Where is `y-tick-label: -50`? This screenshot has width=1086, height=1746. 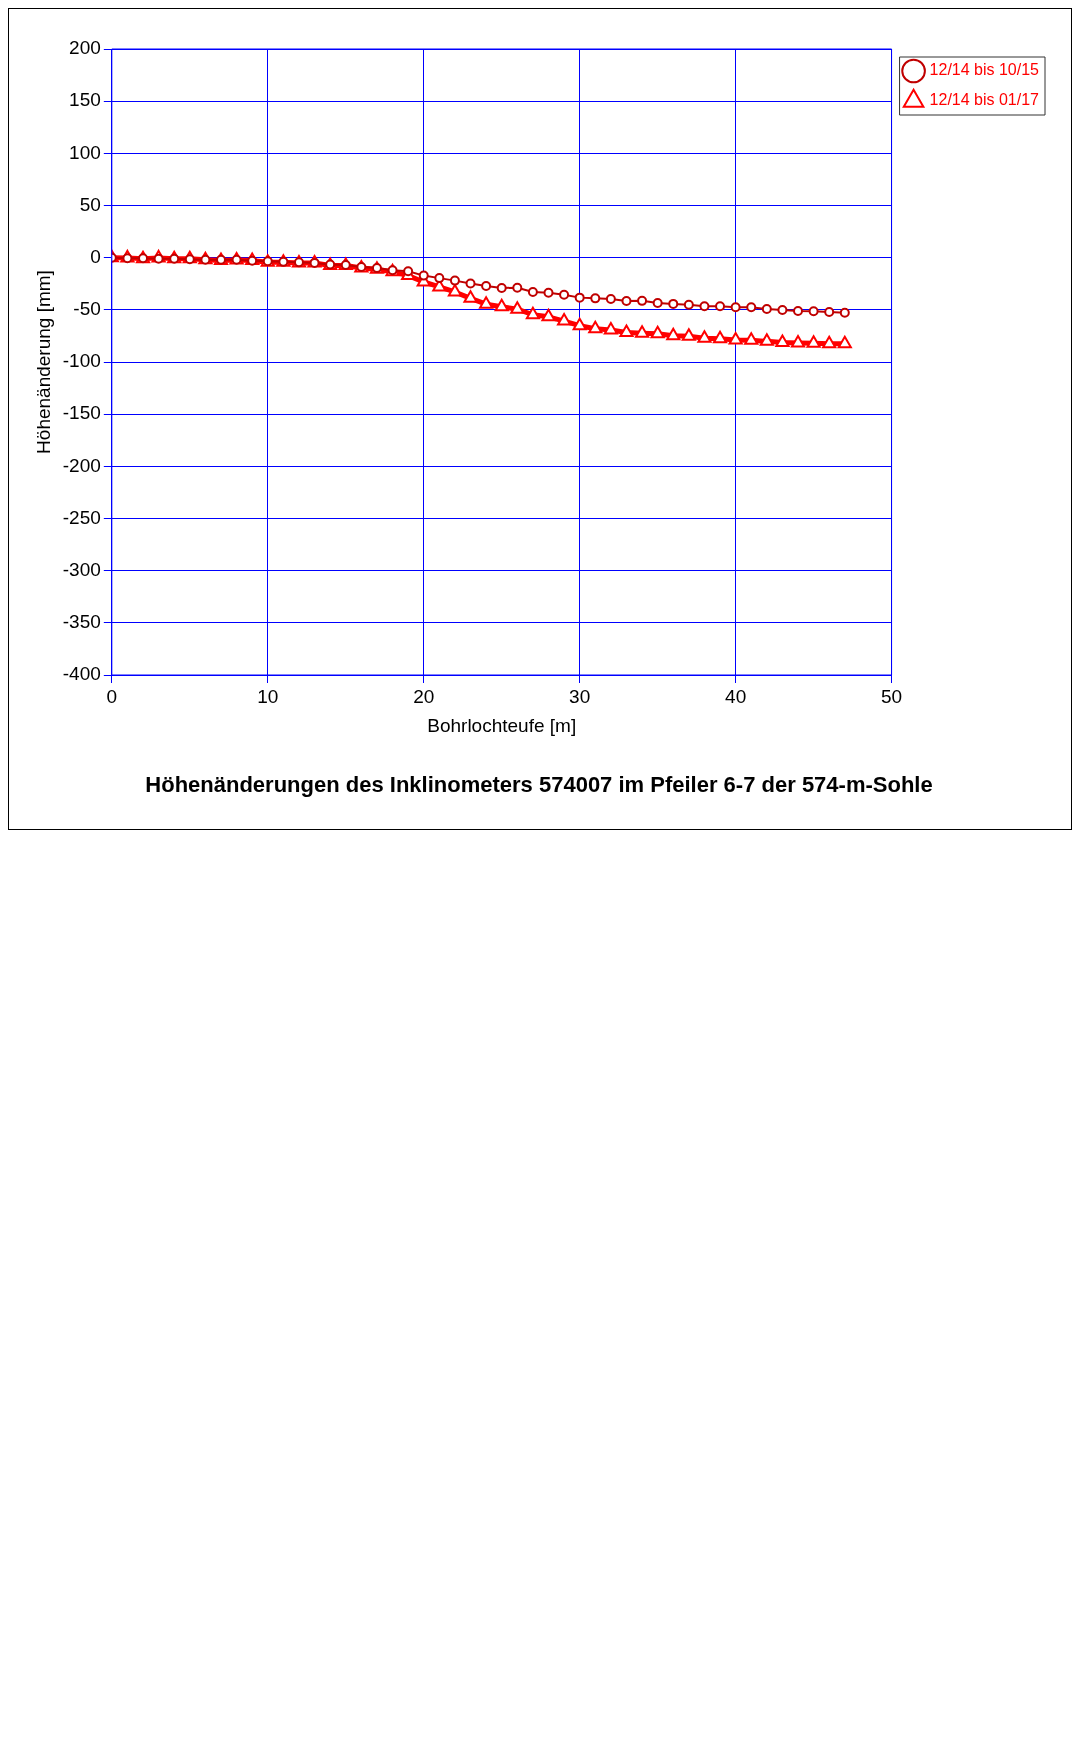
y-tick-label: -50 is located at coordinates (87, 309).